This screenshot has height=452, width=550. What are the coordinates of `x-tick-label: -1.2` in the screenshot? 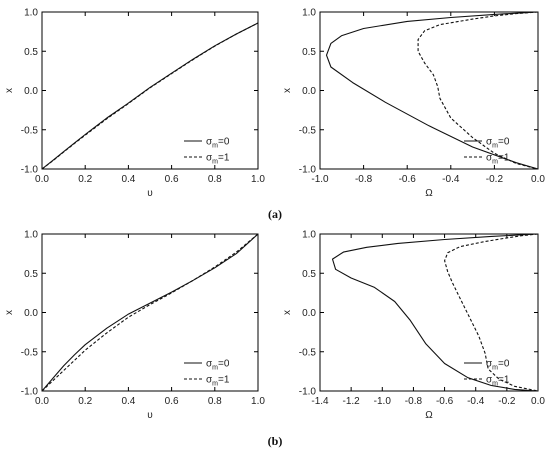 It's located at (352, 401).